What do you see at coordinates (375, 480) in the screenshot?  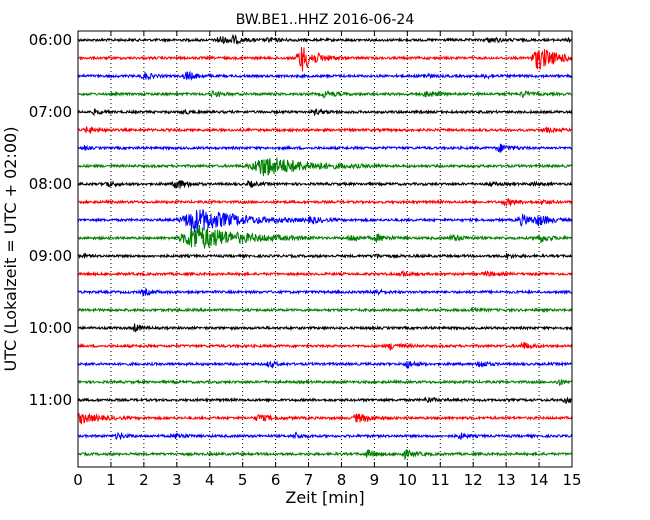 I see `x-tick-label: 9` at bounding box center [375, 480].